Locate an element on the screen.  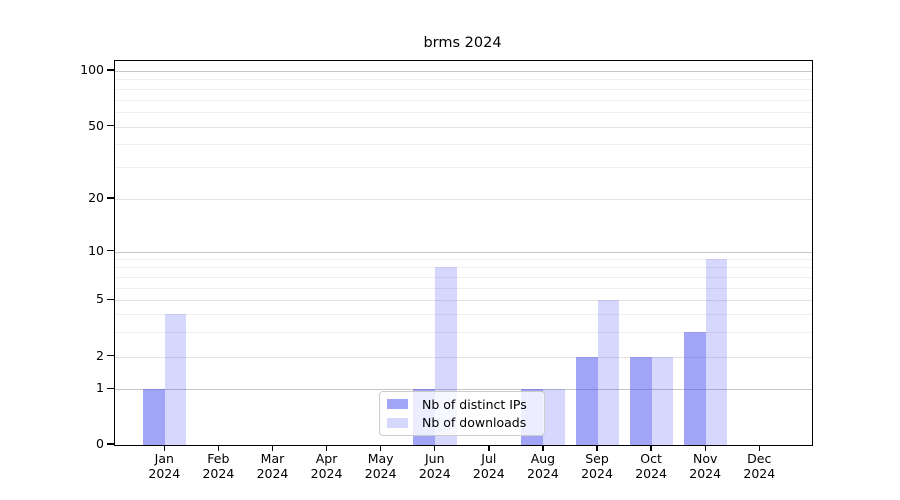
x-tick-label-jan: Jan 2024 is located at coordinates (164, 466).